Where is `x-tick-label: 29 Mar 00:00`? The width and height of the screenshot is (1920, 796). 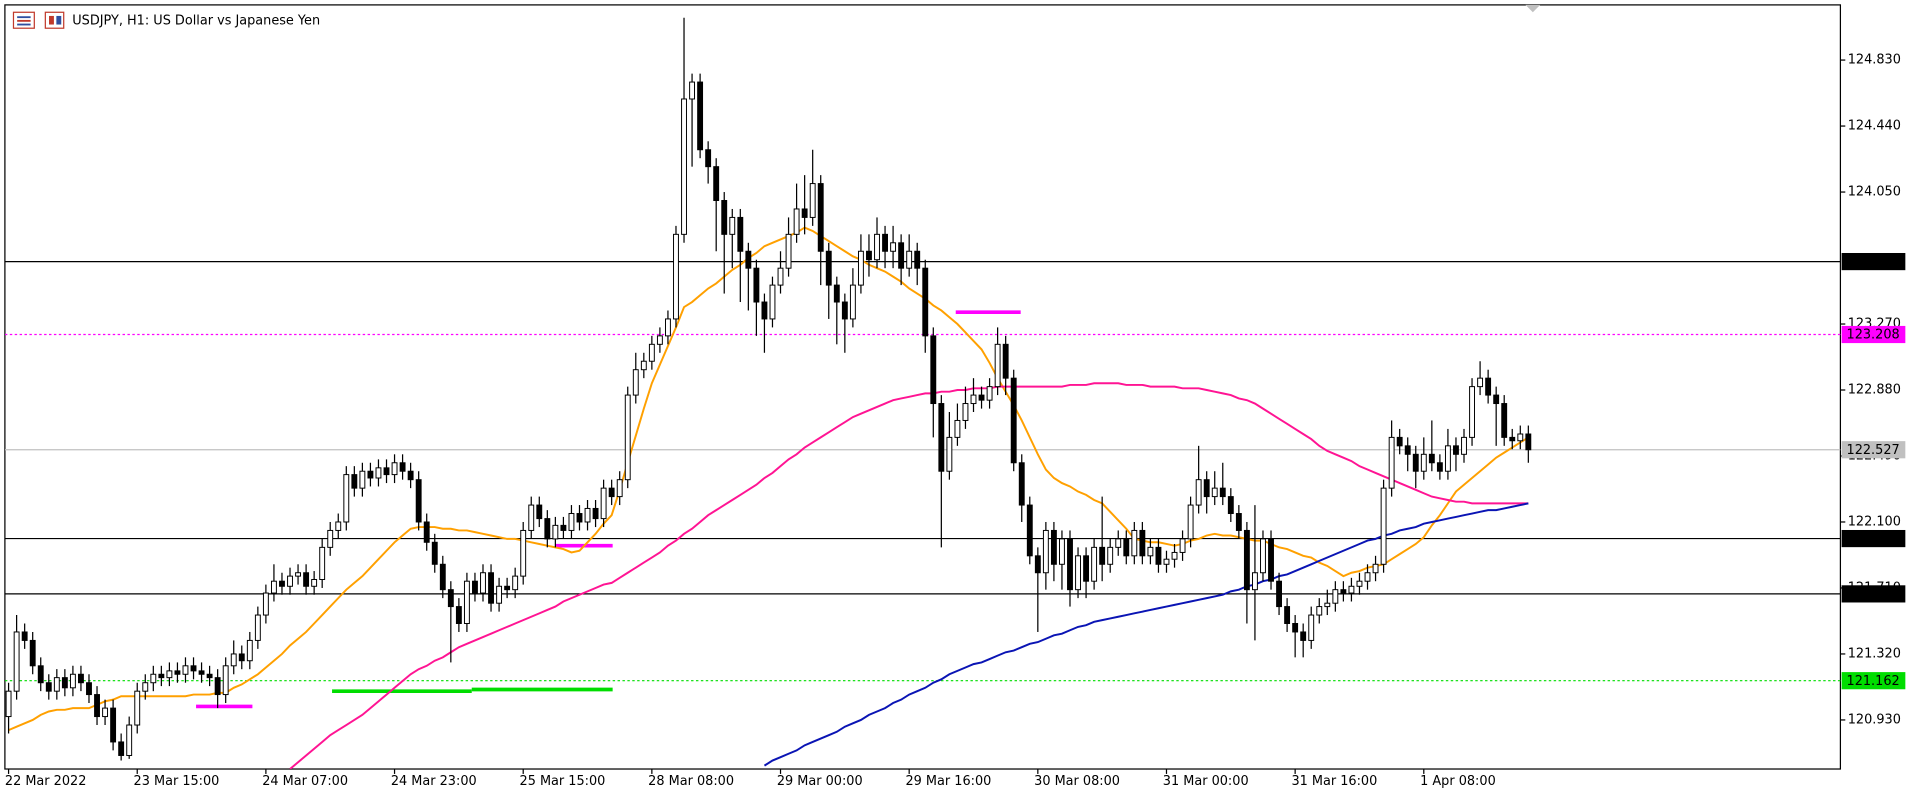 x-tick-label: 29 Mar 00:00 is located at coordinates (820, 781).